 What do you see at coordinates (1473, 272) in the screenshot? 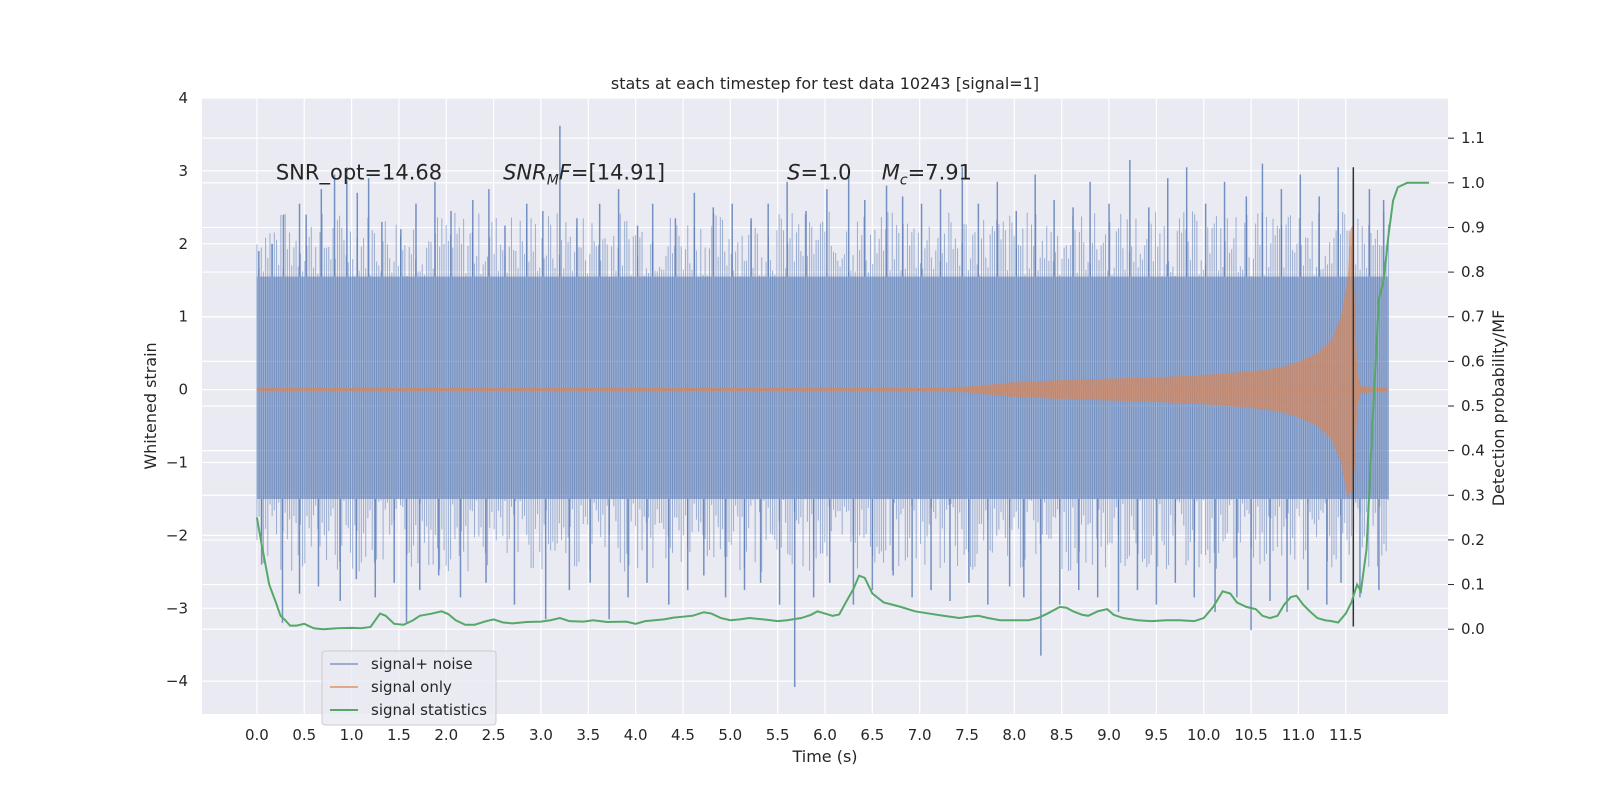
I see `y-right-tick-label: 0.8` at bounding box center [1473, 272].